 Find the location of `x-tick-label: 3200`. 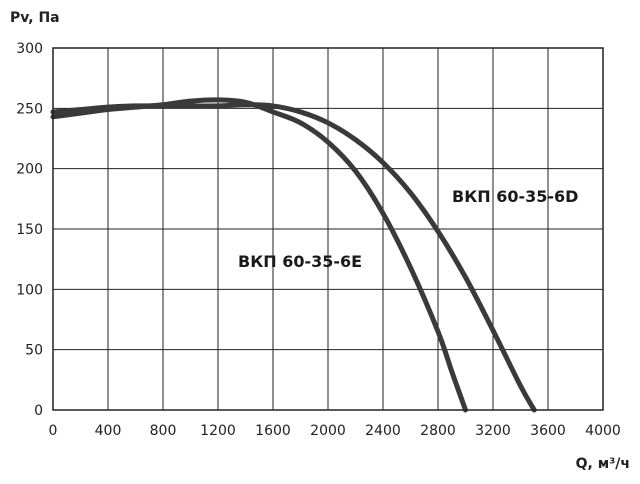

x-tick-label: 3200 is located at coordinates (493, 431).